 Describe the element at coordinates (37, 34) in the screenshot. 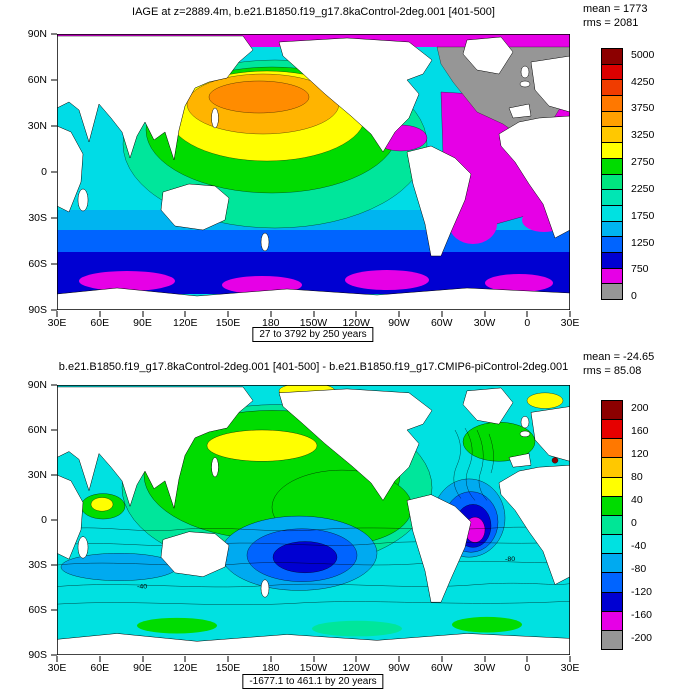

I see `lat-tick-label: 90N` at that location.